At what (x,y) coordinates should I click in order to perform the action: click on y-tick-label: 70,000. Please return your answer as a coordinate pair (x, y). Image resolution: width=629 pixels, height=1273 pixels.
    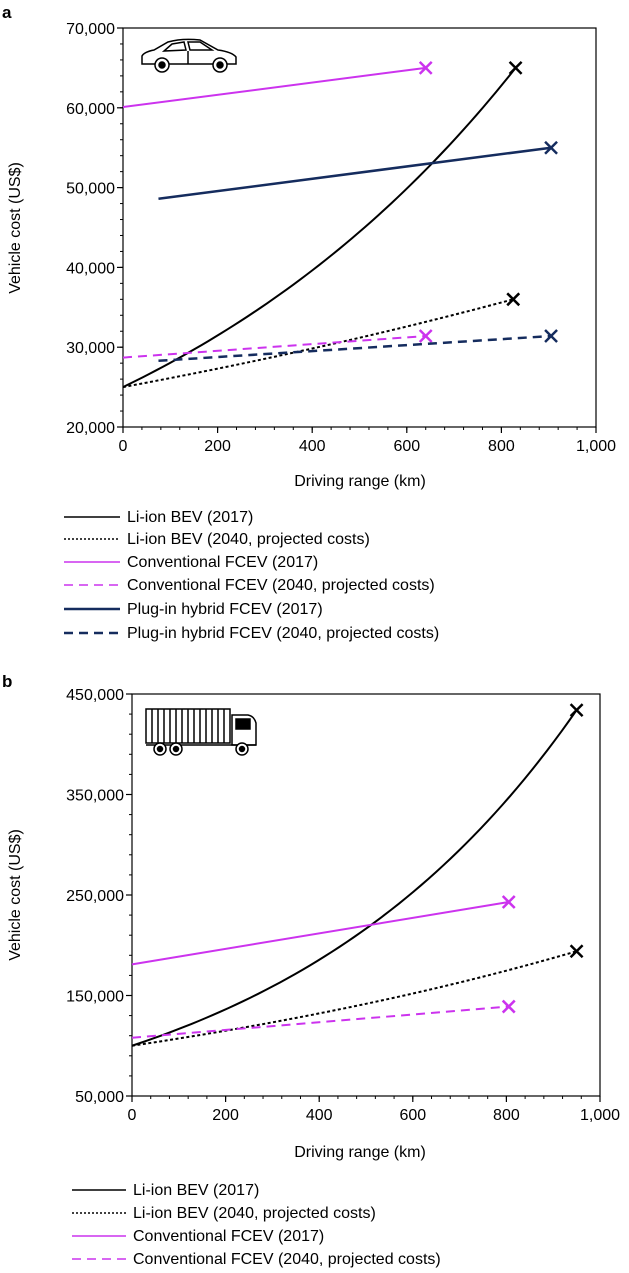
    Looking at the image, I should click on (90, 29).